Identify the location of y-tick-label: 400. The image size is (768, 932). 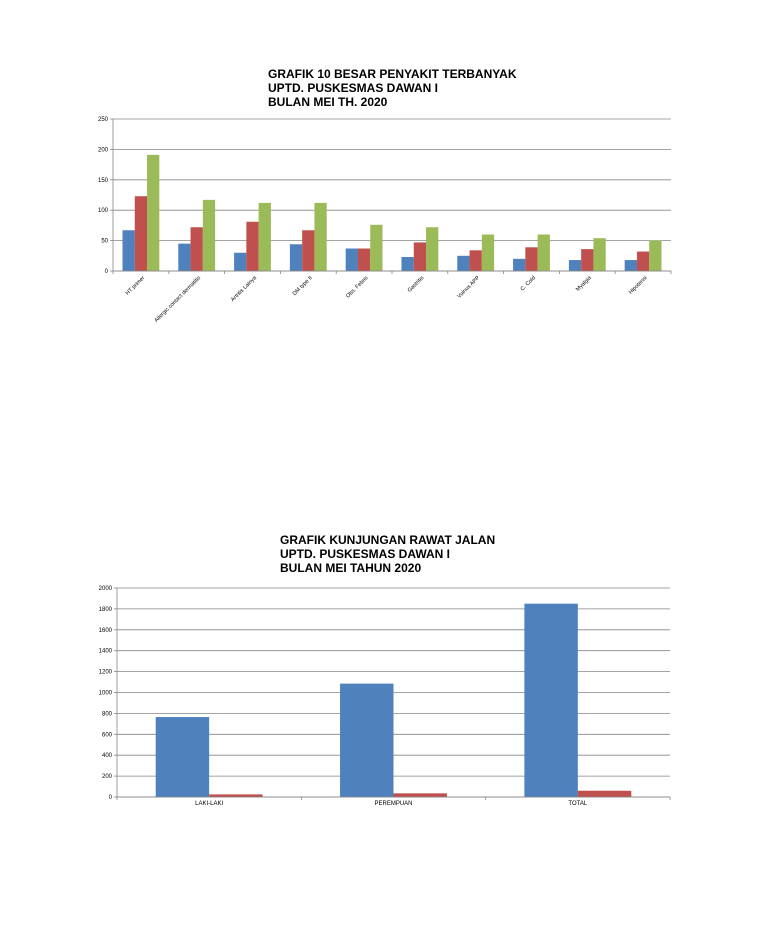
(107, 756).